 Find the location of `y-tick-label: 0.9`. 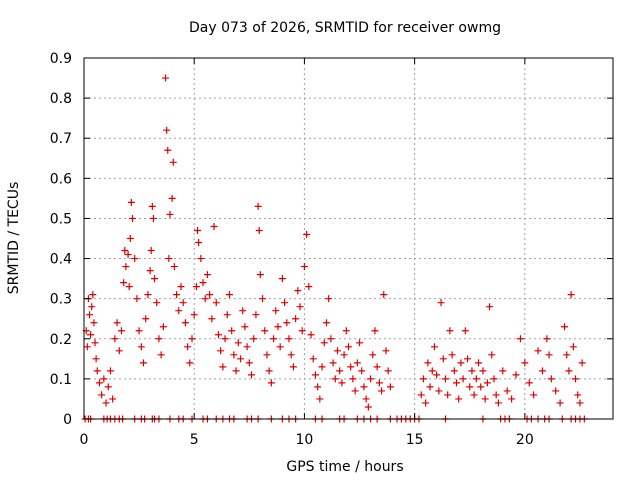

y-tick-label: 0.9 is located at coordinates (61, 59).